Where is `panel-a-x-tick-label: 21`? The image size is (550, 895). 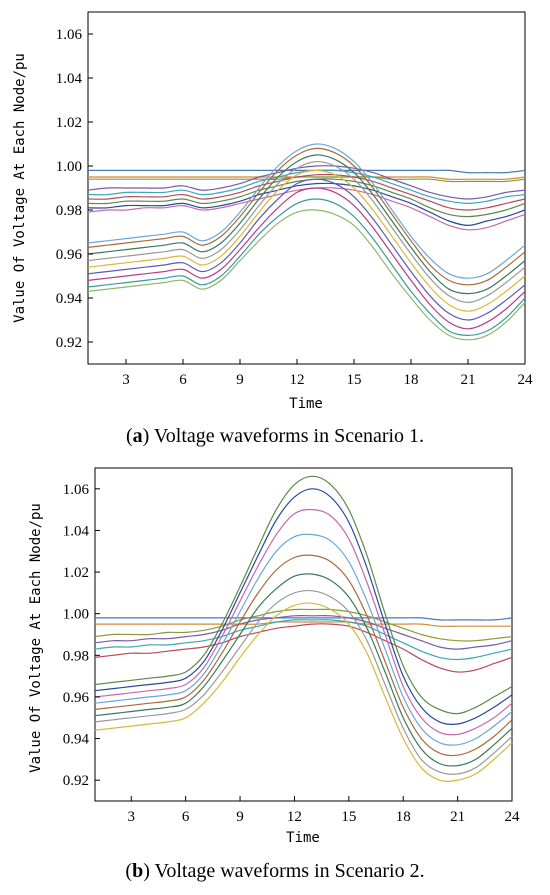 panel-a-x-tick-label: 21 is located at coordinates (468, 380).